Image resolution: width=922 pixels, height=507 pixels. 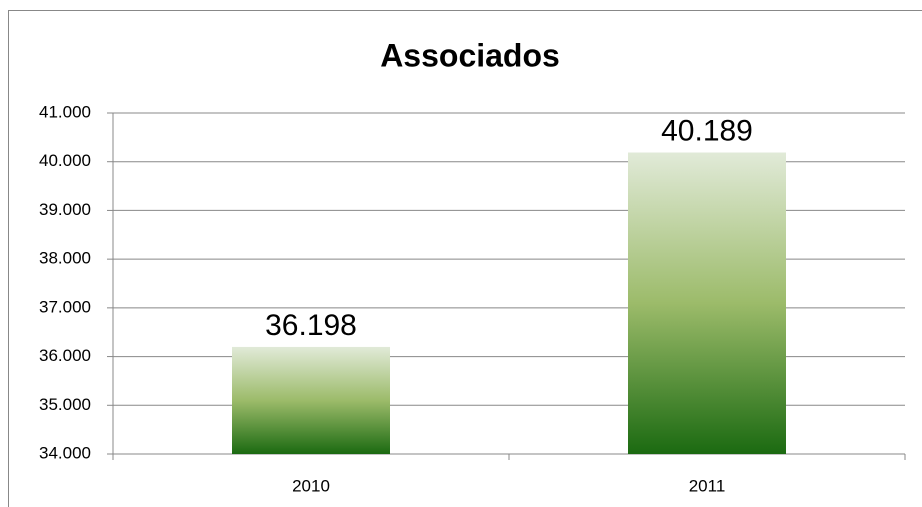 I want to click on y-tick-label: 36.000, so click(x=65, y=355).